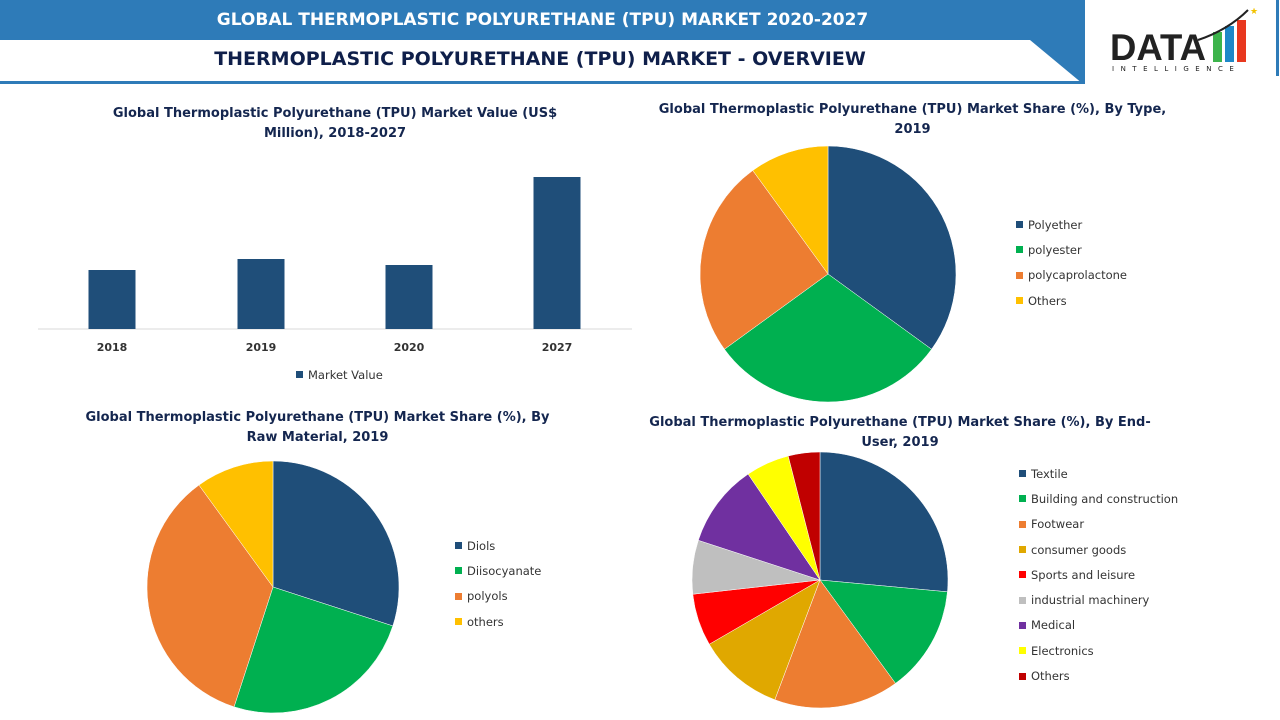 The image size is (1280, 720). Describe the element at coordinates (884, 522) in the screenshot. I see `pie-slice-textile` at that location.